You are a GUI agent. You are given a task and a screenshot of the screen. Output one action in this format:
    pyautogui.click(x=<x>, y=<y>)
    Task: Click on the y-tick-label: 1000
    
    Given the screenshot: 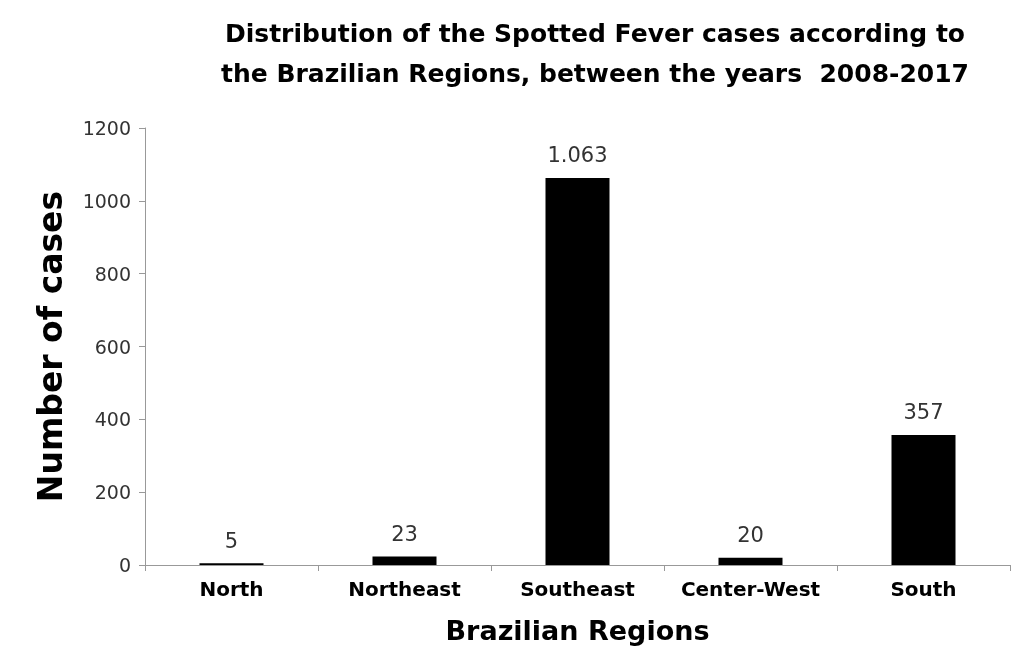 What is the action you would take?
    pyautogui.click(x=106, y=200)
    